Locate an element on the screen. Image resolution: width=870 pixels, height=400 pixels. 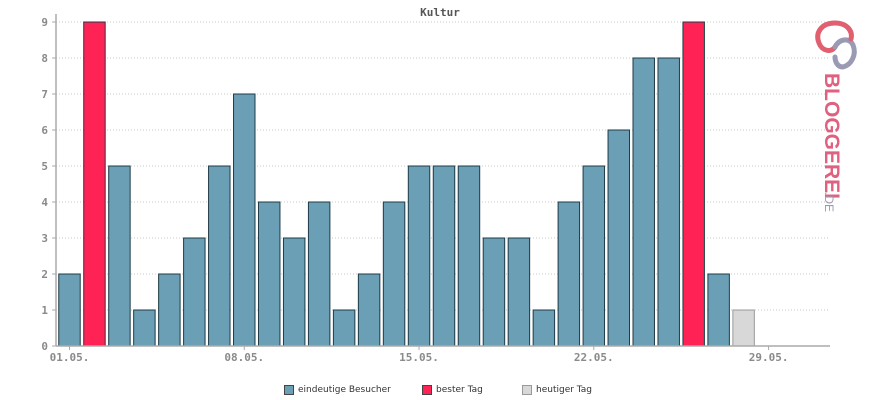
legend-item-visitors: eindeutige Besucher is located at coordinates (337, 390).